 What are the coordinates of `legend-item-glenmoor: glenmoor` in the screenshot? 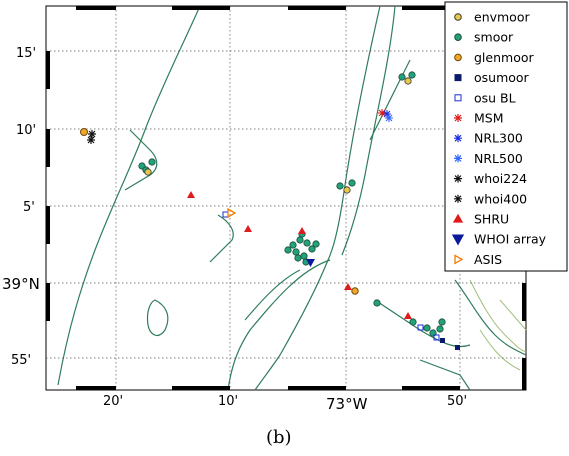 It's located at (494, 57).